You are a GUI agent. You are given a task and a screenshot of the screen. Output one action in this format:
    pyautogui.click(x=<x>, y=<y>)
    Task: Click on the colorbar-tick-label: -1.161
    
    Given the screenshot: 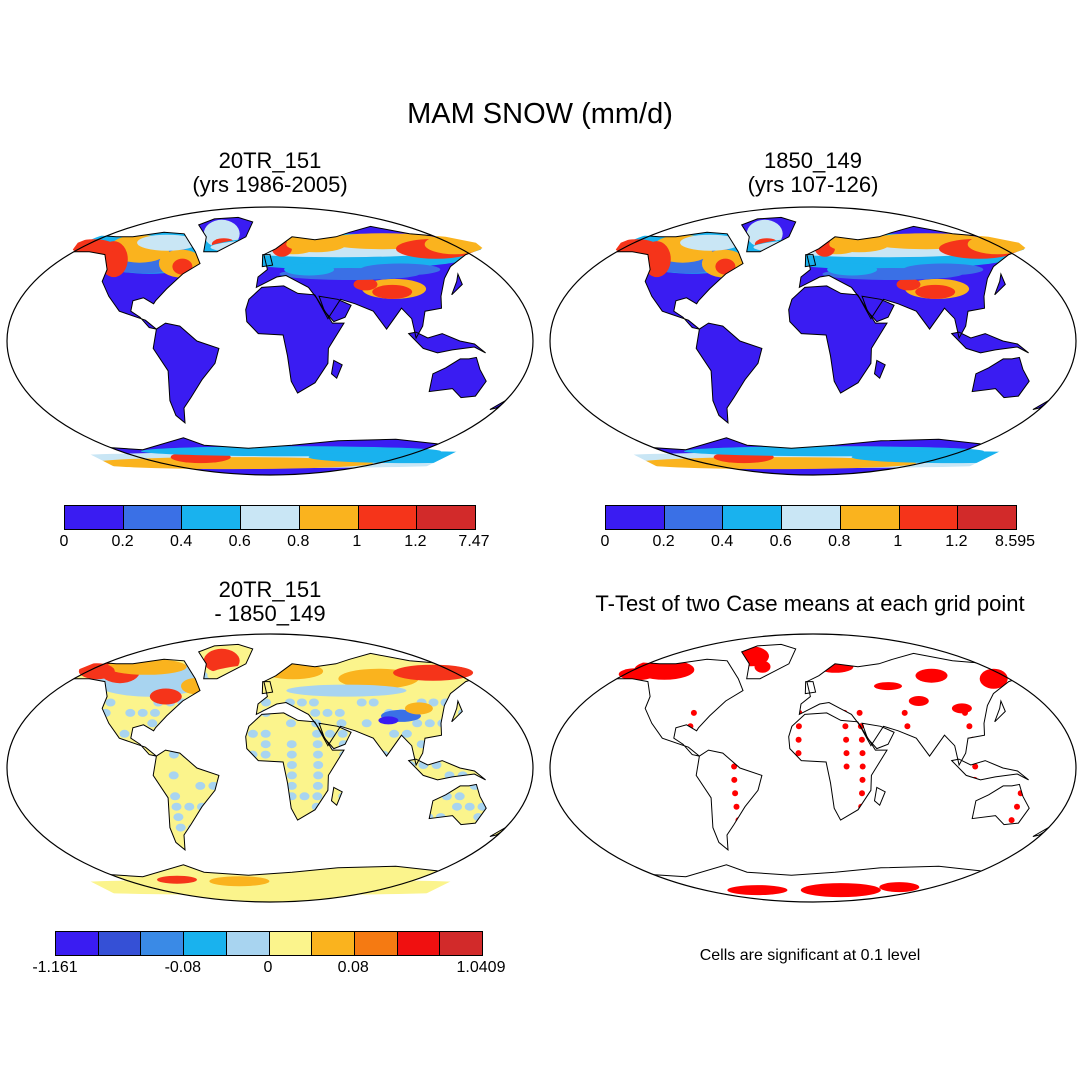 What is the action you would take?
    pyautogui.click(x=55, y=967)
    